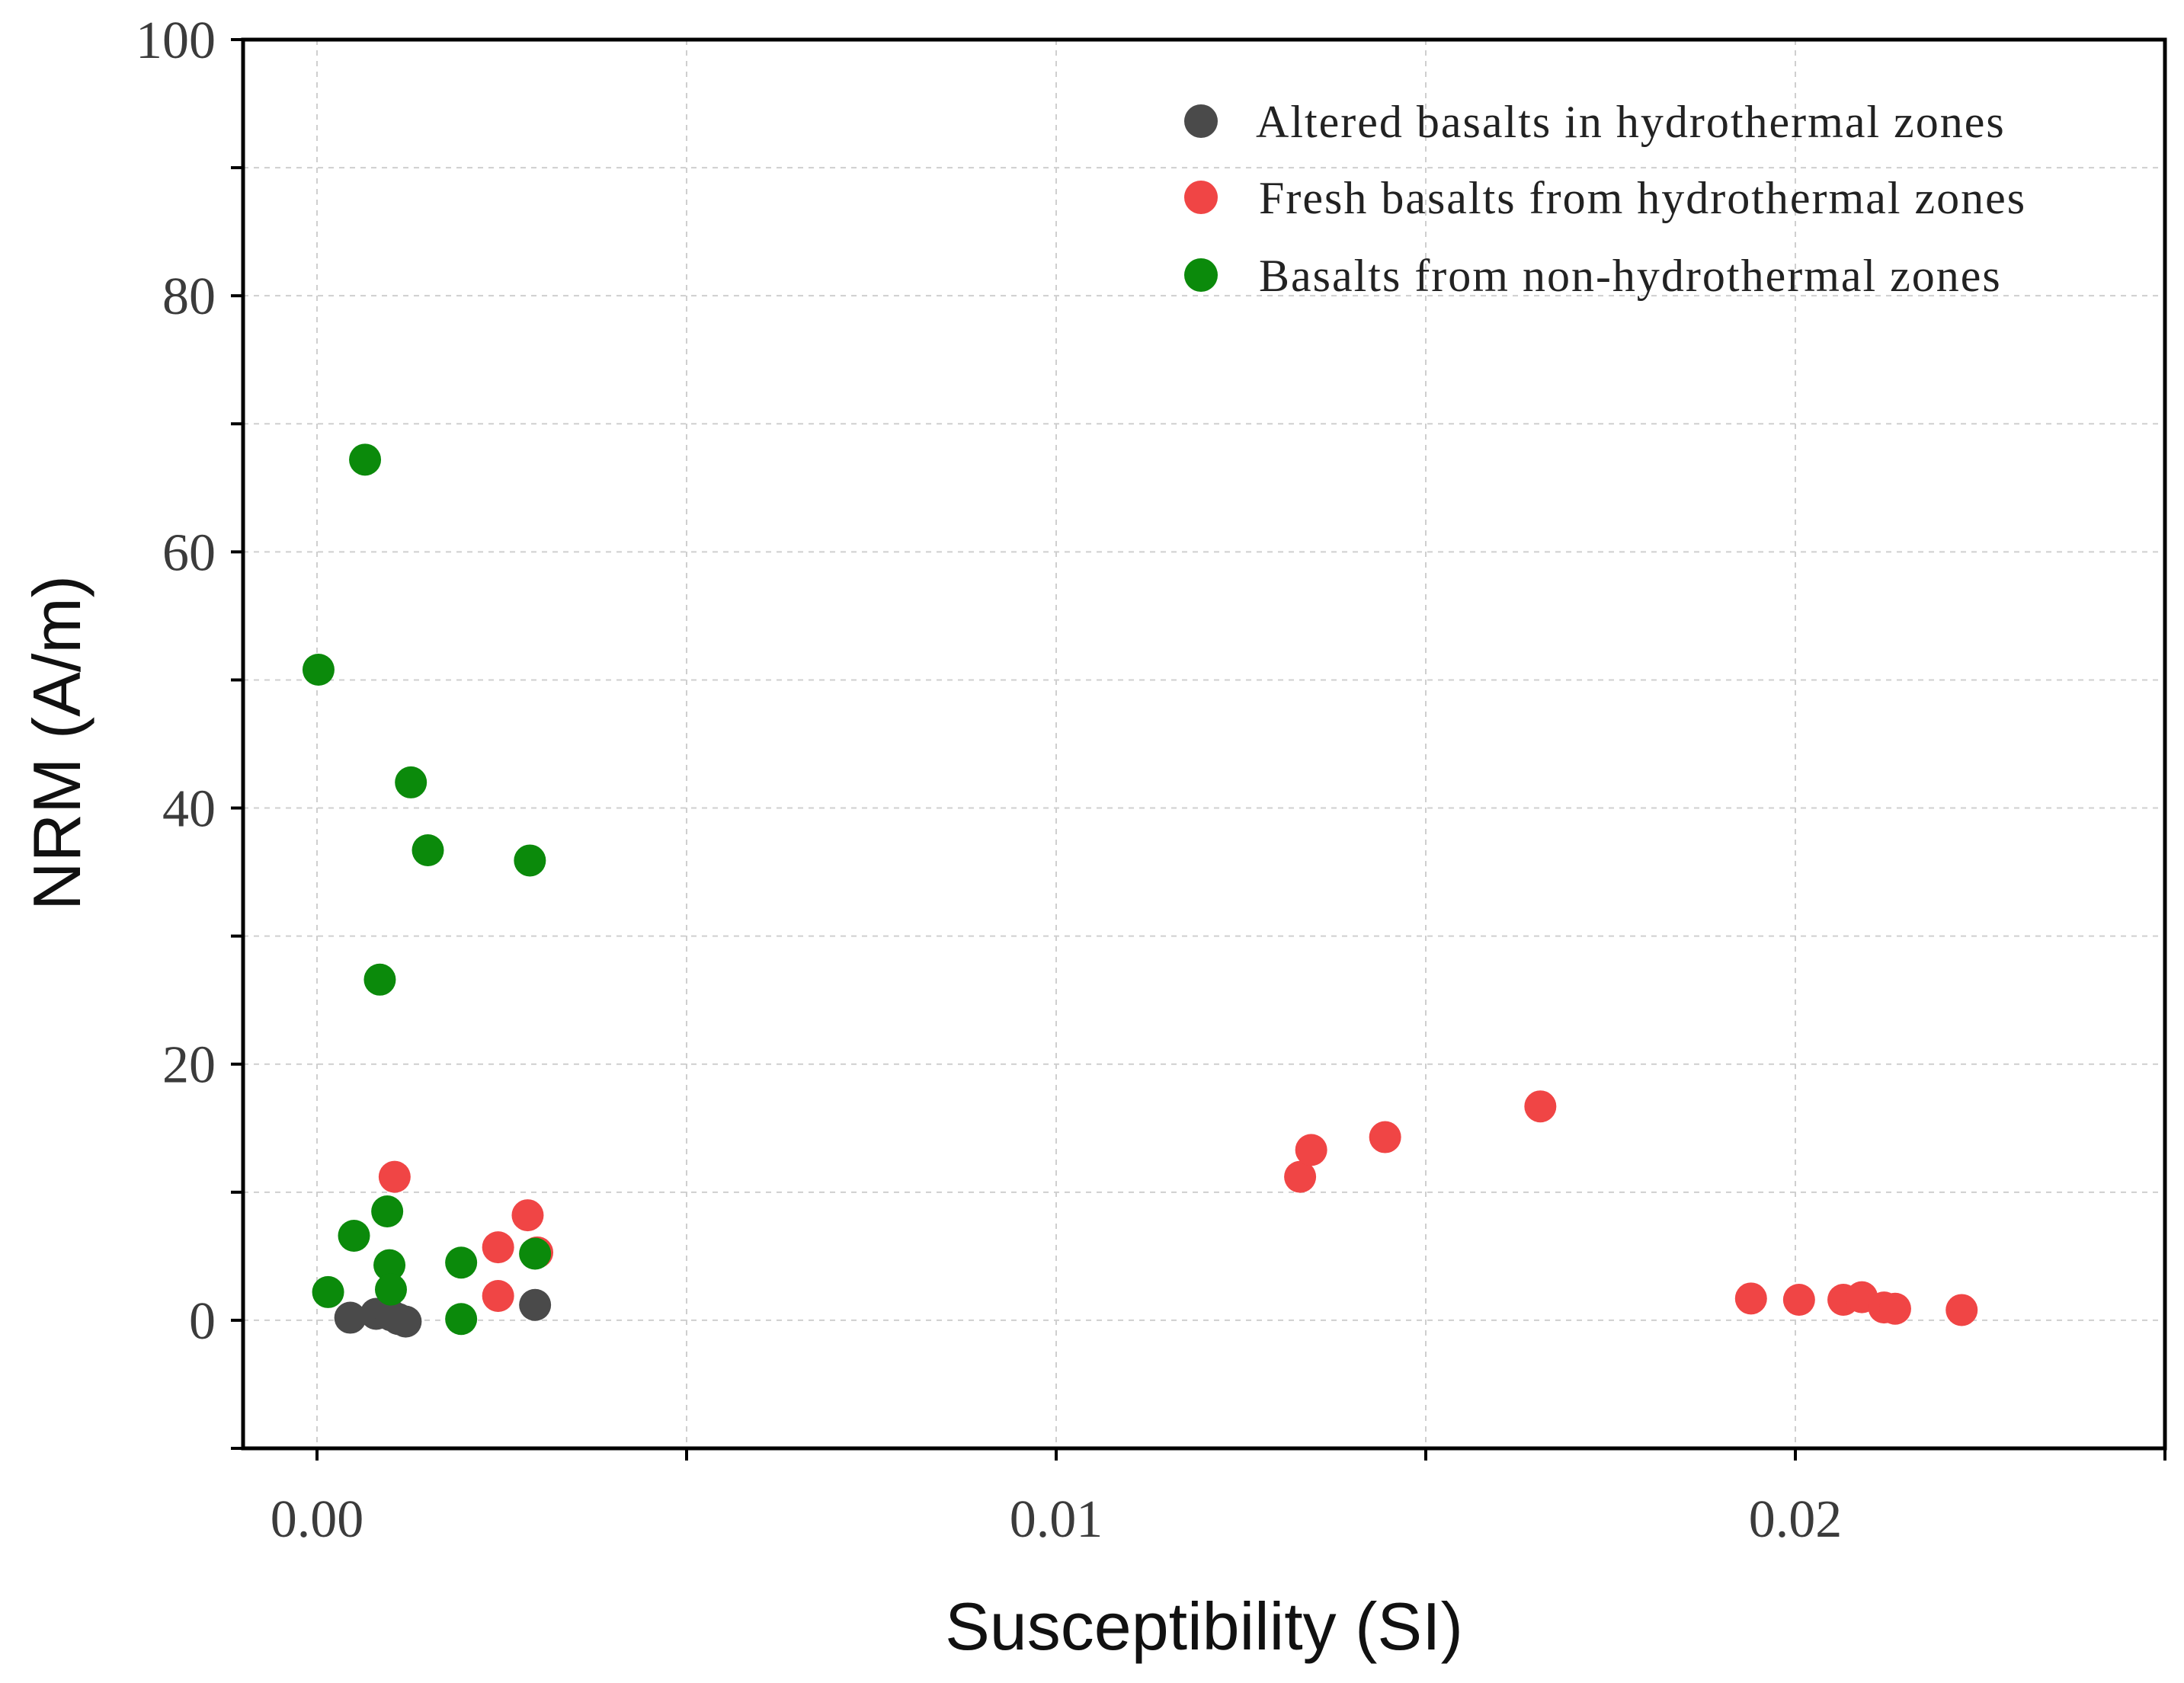  What do you see at coordinates (189, 1065) in the screenshot?
I see `y-tick-label: 20` at bounding box center [189, 1065].